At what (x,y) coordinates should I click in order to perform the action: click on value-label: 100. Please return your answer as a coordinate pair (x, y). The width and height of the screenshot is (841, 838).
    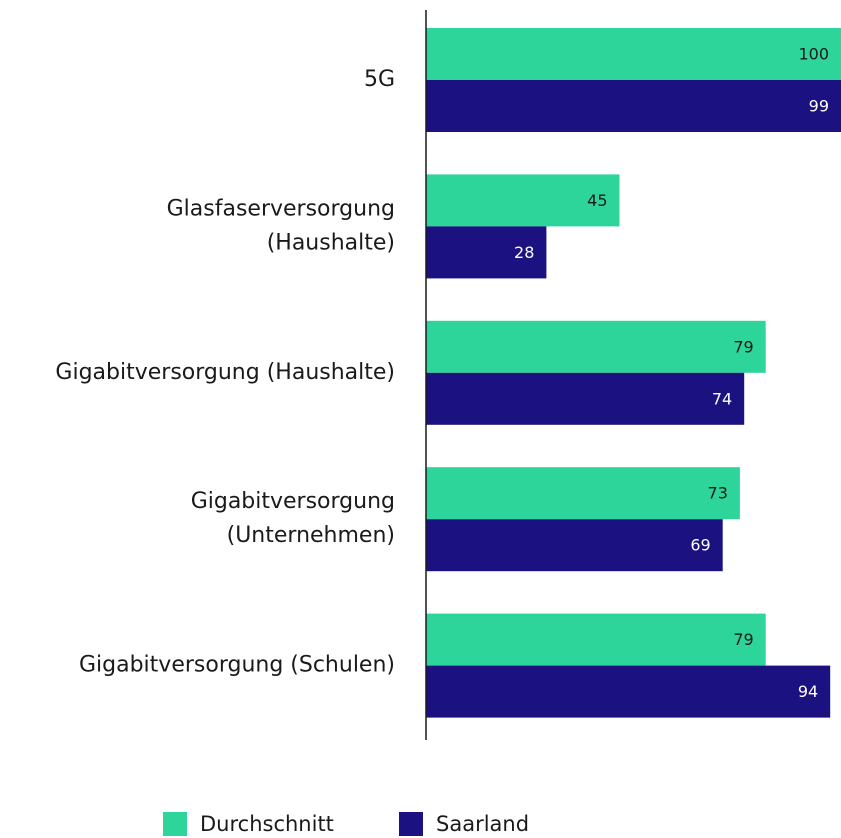
    Looking at the image, I should click on (813, 54).